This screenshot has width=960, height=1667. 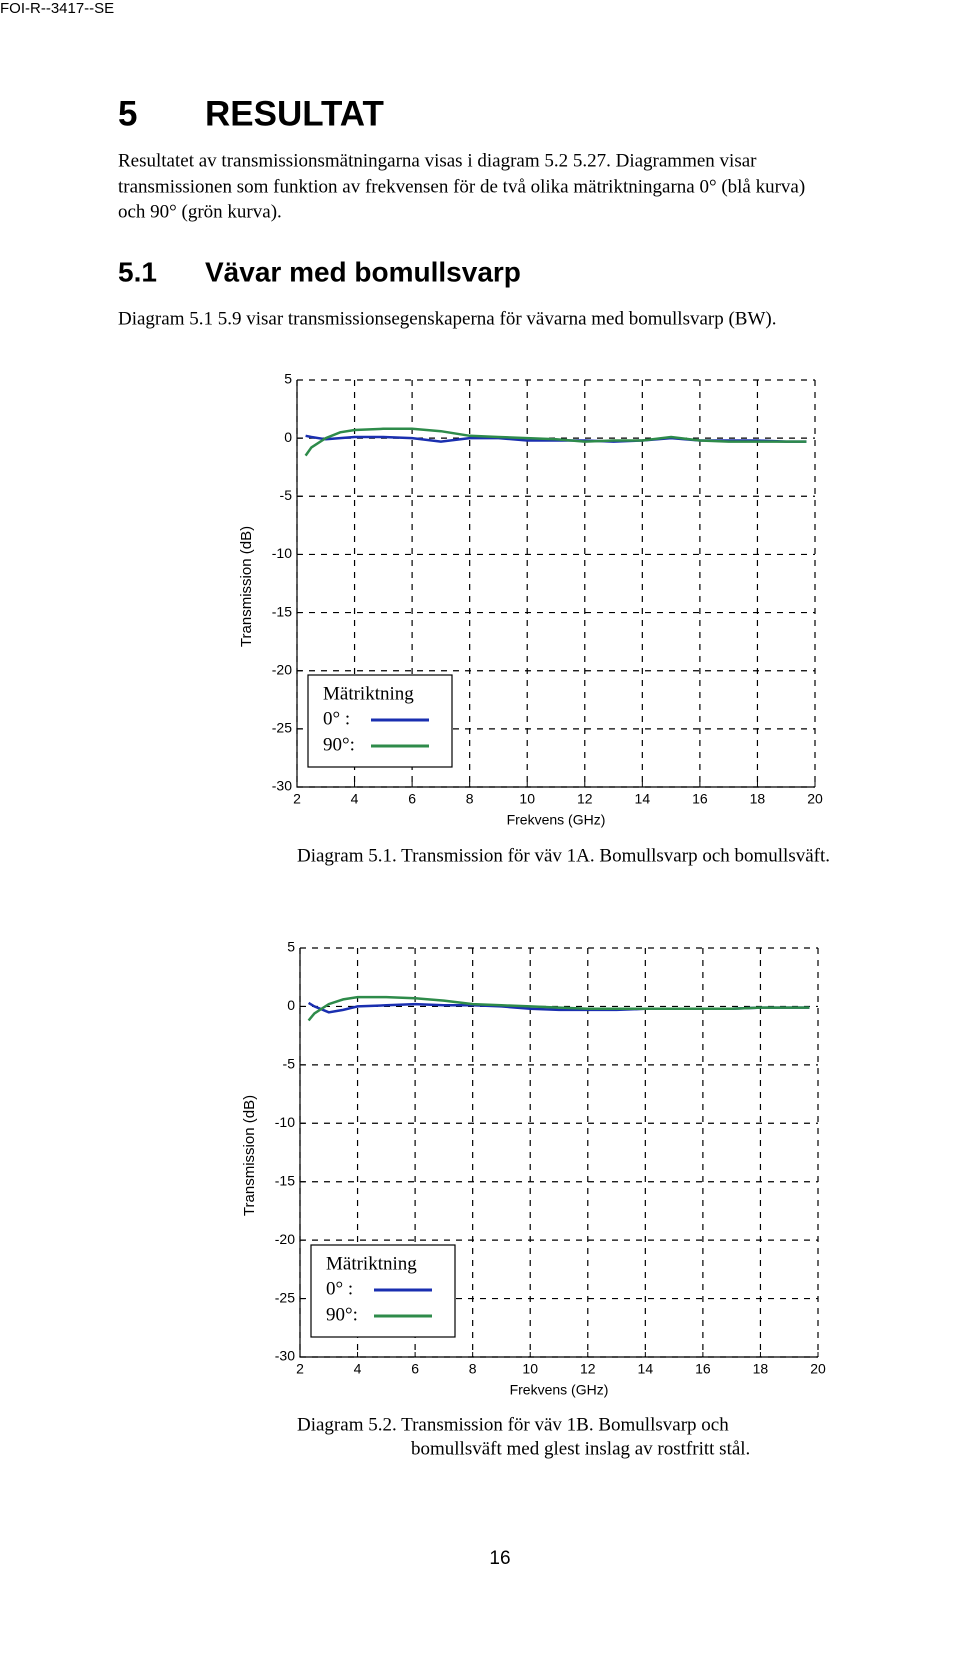 I want to click on page-number: 16, so click(x=499, y=1558).